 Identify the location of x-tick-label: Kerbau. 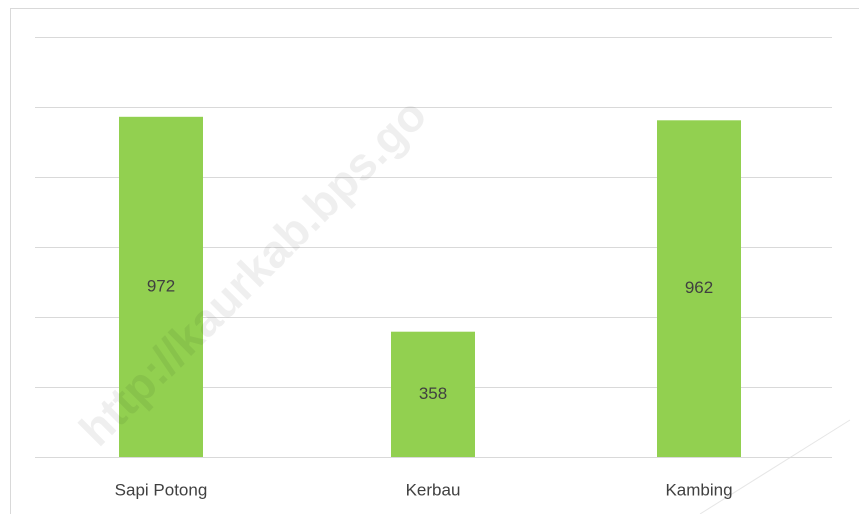
(433, 489).